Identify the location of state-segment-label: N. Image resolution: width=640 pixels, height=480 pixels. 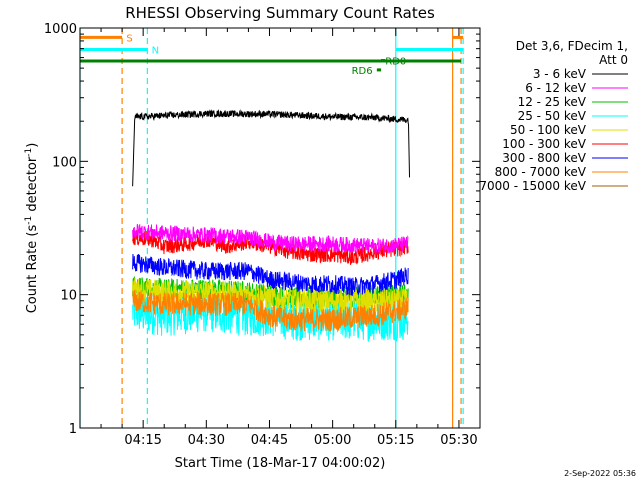
(155, 50).